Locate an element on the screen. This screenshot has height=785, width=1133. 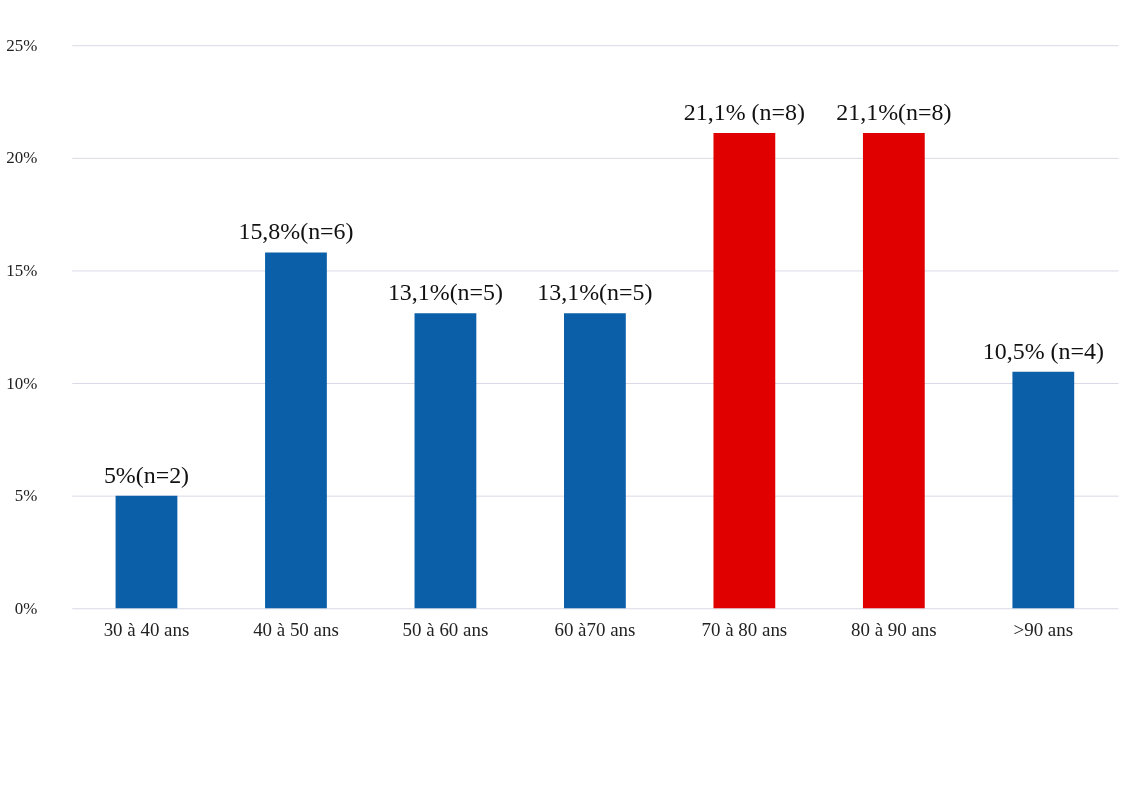
data-label: 21,1%(n=8) is located at coordinates (894, 112).